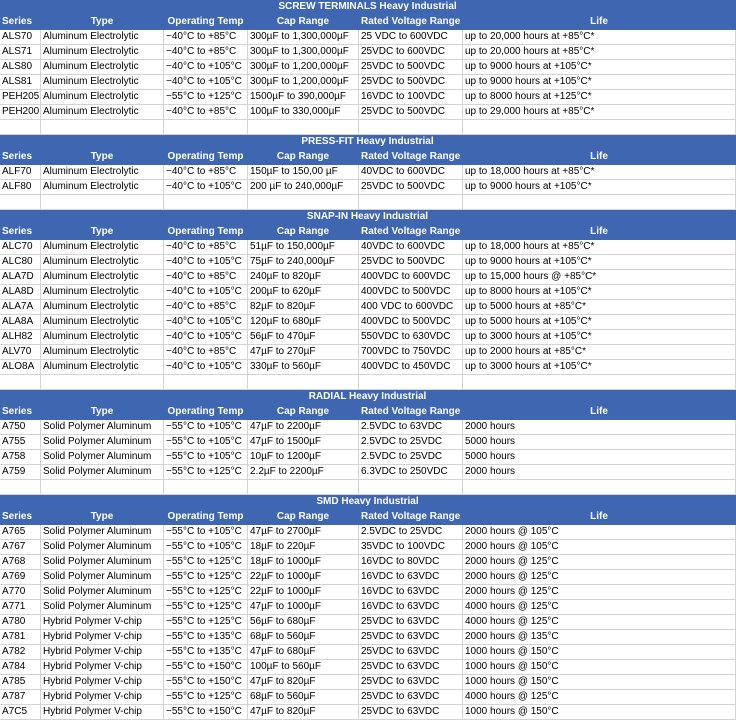 The width and height of the screenshot is (736, 721). Describe the element at coordinates (303, 577) in the screenshot. I see `table-cell: 22µF to 1000µF` at that location.